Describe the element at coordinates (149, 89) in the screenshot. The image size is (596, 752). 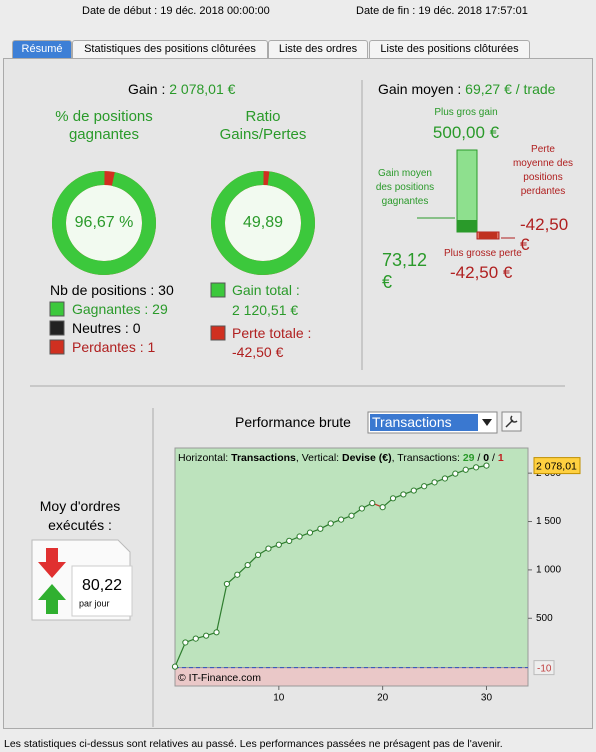
I see `gain-label: Gain :` at that location.